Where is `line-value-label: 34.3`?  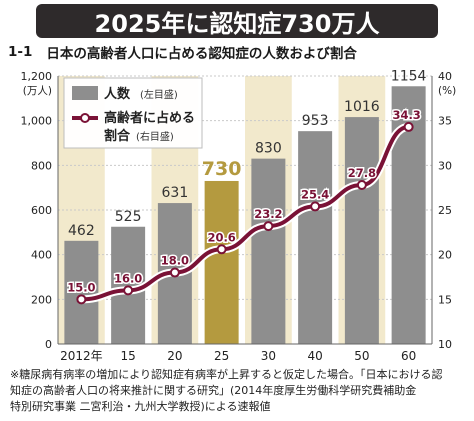
line-value-label: 34.3 is located at coordinates (406, 115).